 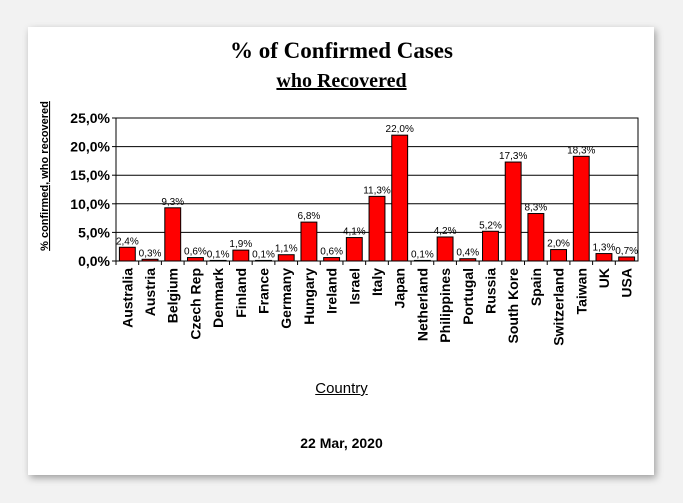 What do you see at coordinates (558, 244) in the screenshot?
I see `data-label: 2,0%` at bounding box center [558, 244].